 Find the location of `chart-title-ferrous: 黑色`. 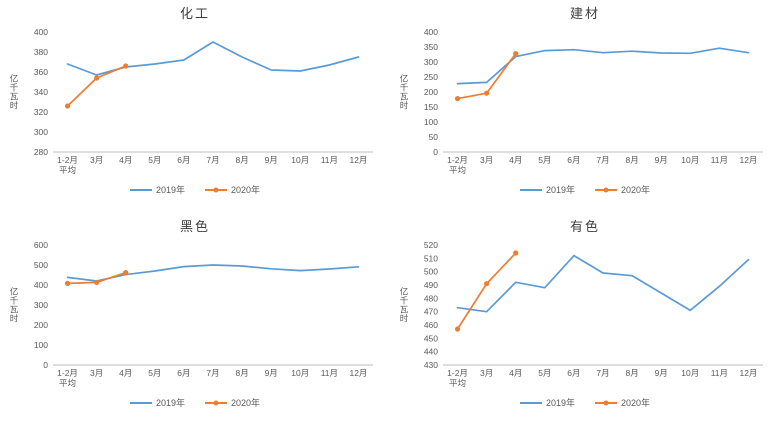

chart-title-ferrous: 黑色 is located at coordinates (194, 226).